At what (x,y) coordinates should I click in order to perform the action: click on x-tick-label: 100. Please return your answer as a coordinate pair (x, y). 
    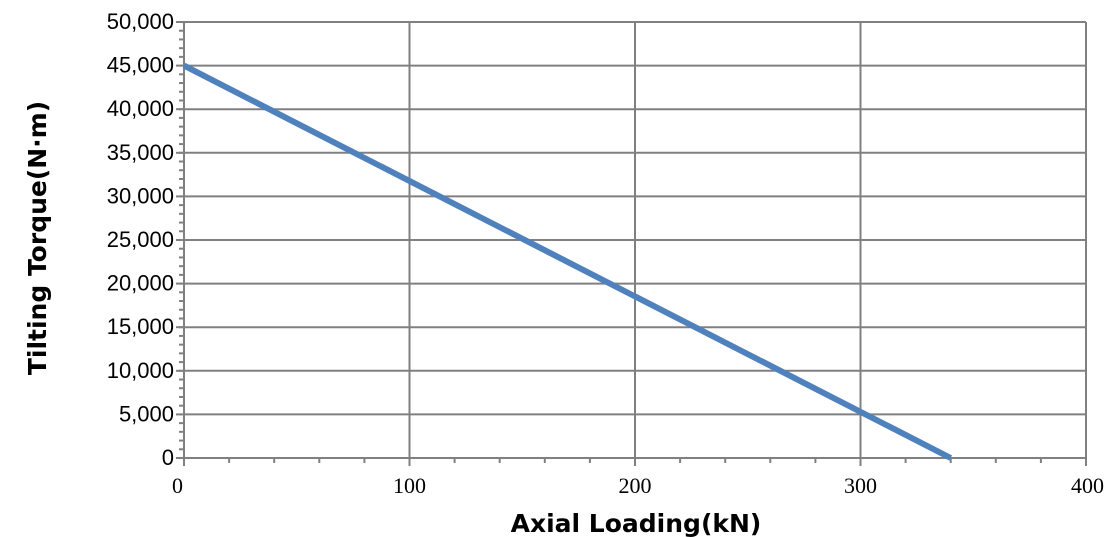
    Looking at the image, I should click on (409, 485).